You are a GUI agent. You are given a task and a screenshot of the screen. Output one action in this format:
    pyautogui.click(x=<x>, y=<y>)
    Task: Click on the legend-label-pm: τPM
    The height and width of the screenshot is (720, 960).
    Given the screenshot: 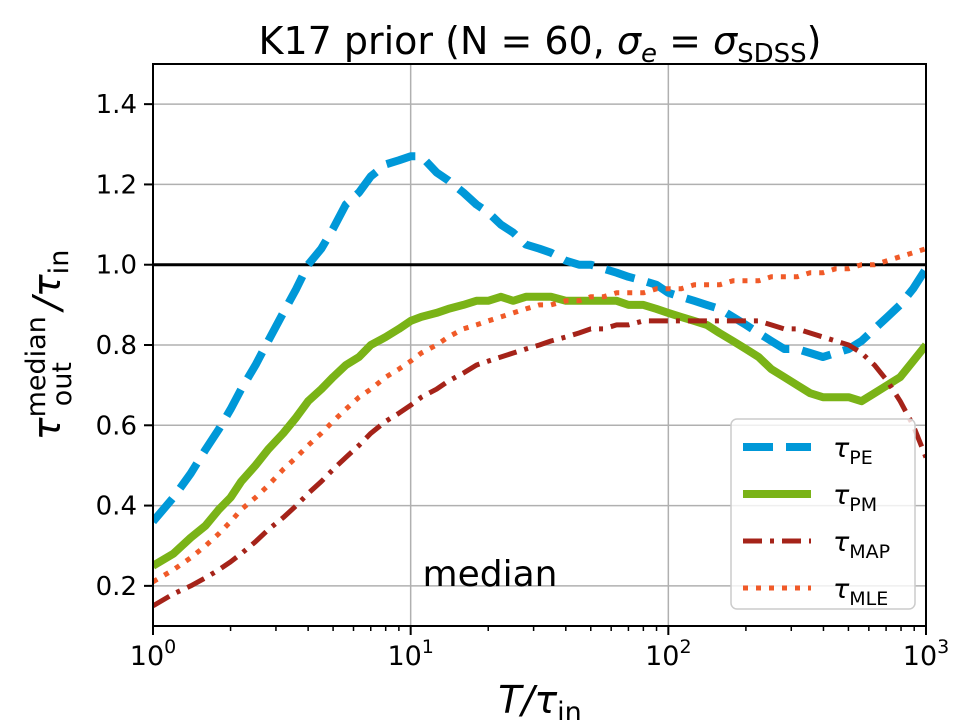 What is the action you would take?
    pyautogui.click(x=855, y=498)
    